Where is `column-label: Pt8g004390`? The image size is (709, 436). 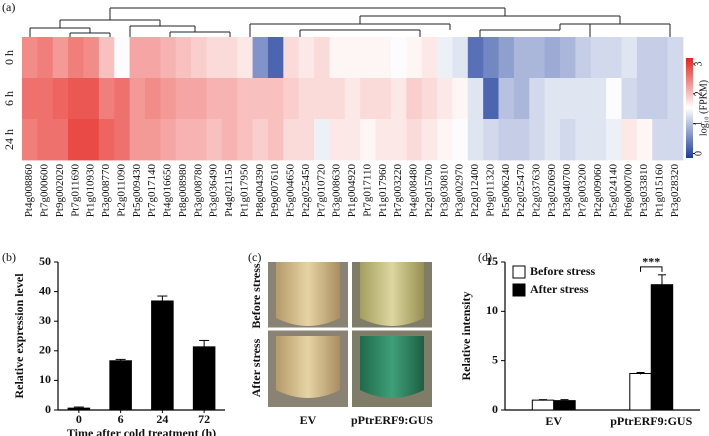 column-label: Pt8g004390 is located at coordinates (260, 191).